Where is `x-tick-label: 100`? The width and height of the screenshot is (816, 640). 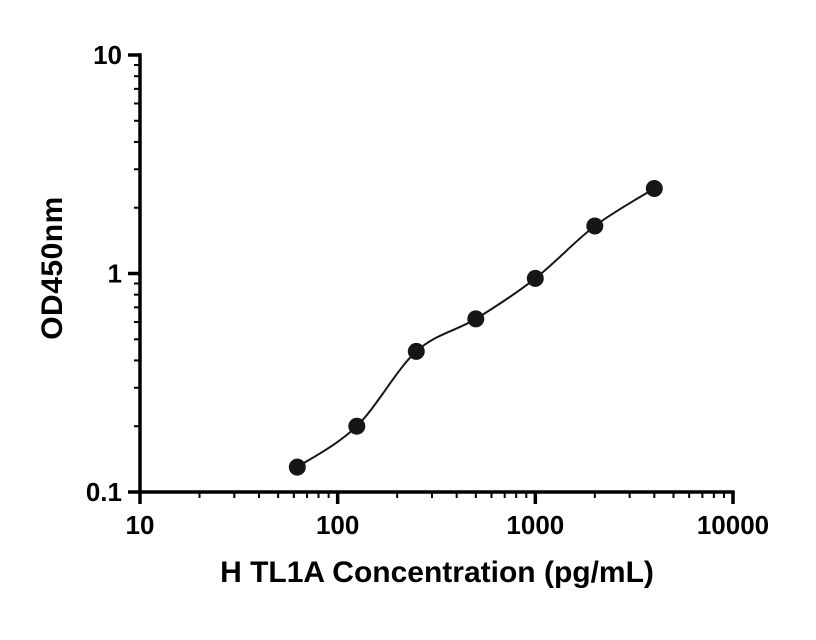
x-tick-label: 100 is located at coordinates (337, 525).